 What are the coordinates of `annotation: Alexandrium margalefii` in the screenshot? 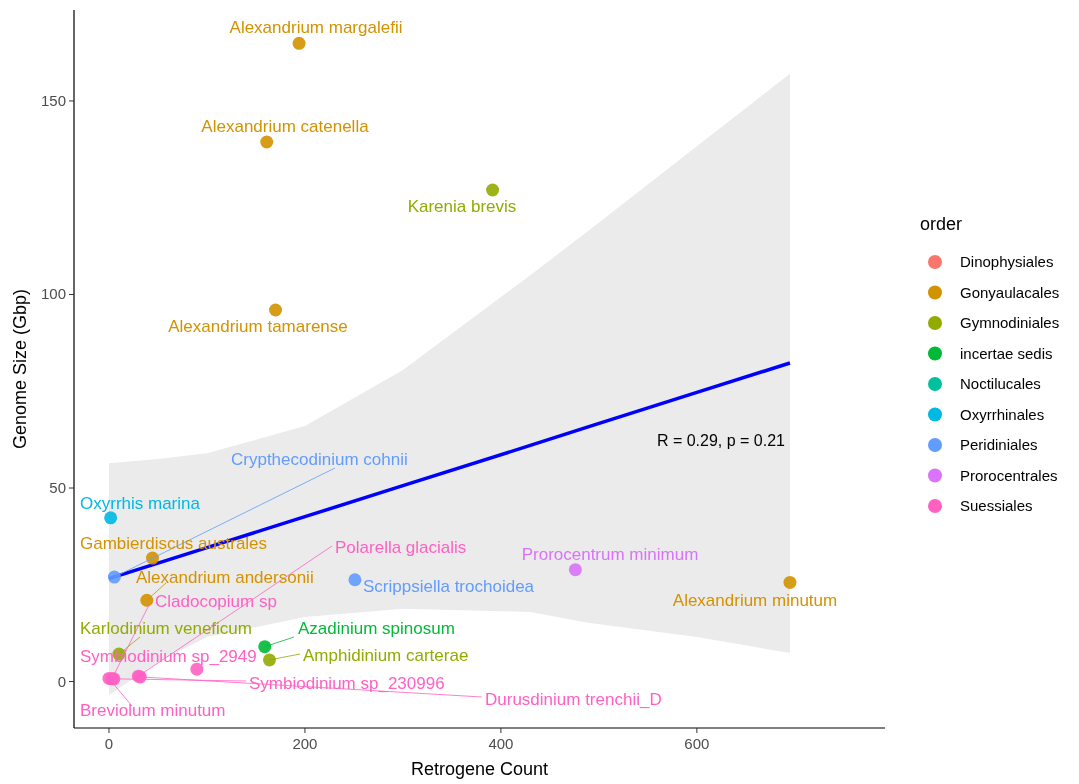 It's located at (316, 27).